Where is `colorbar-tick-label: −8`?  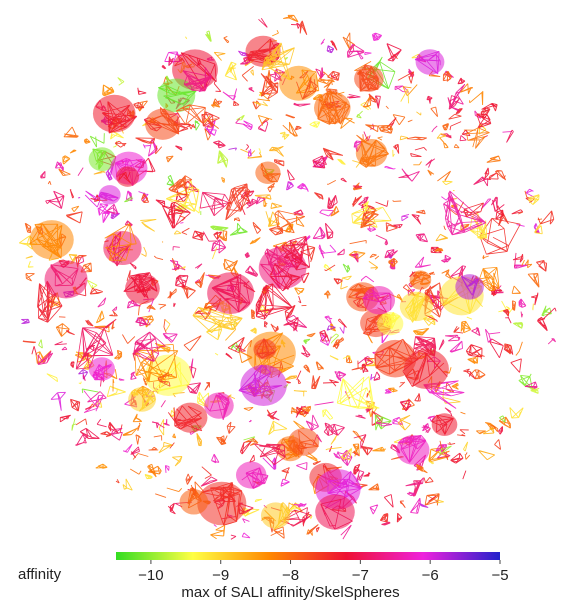 colorbar-tick-label: −8 is located at coordinates (290, 575).